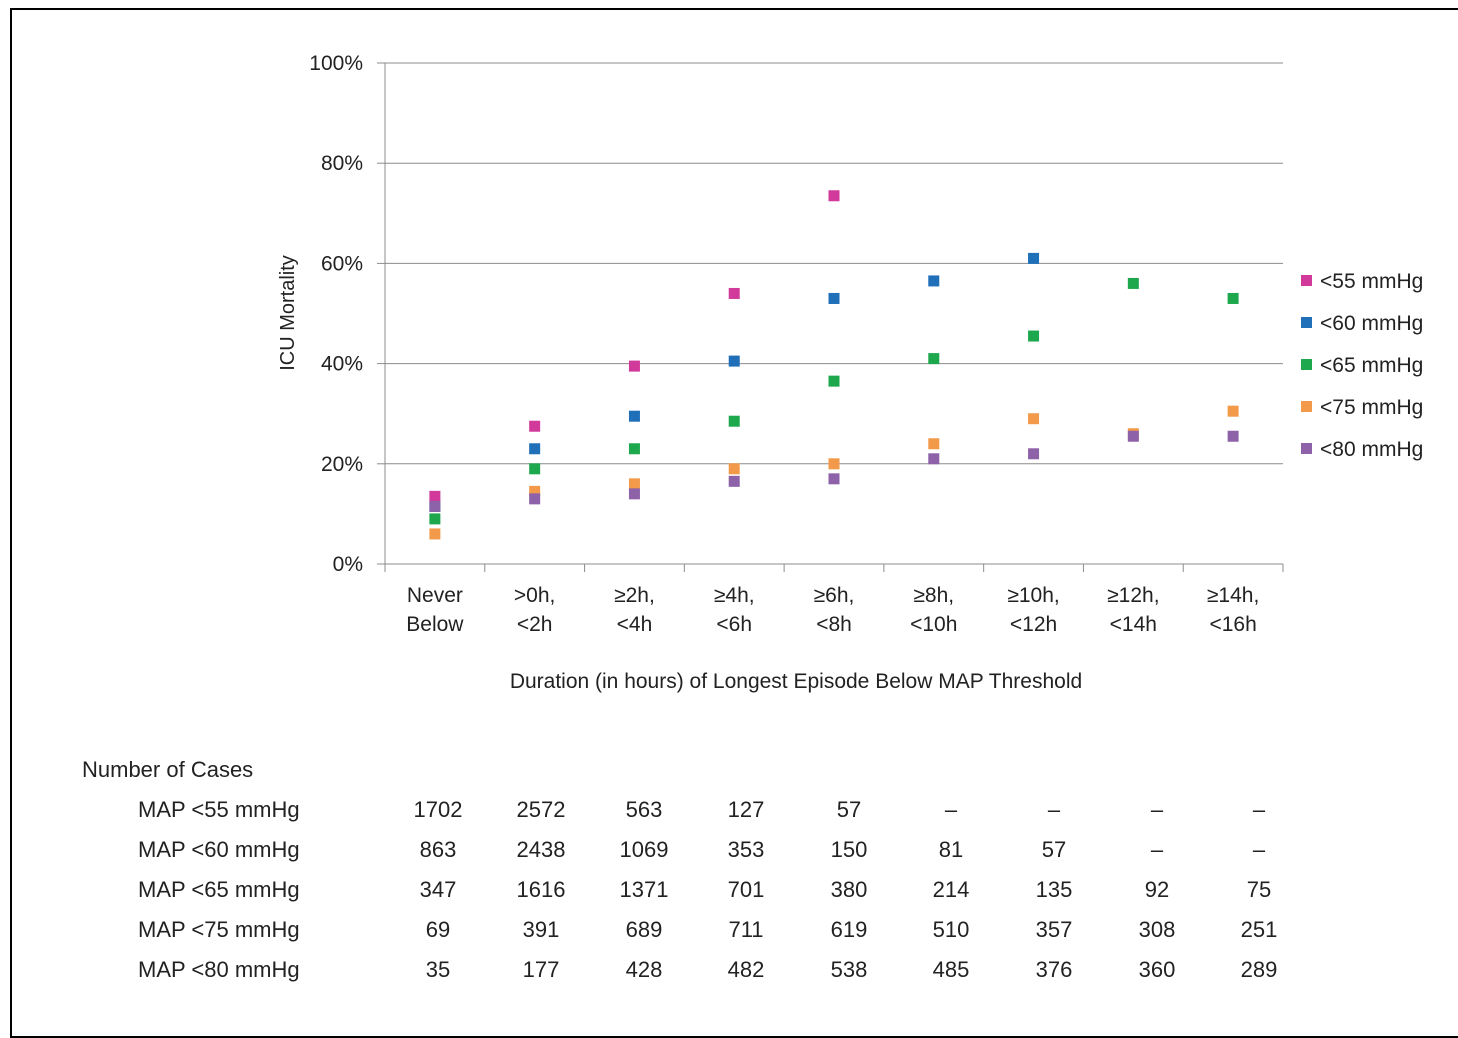 This screenshot has width=1458, height=1038. What do you see at coordinates (438, 809) in the screenshot?
I see `table-cell: 1702` at bounding box center [438, 809].